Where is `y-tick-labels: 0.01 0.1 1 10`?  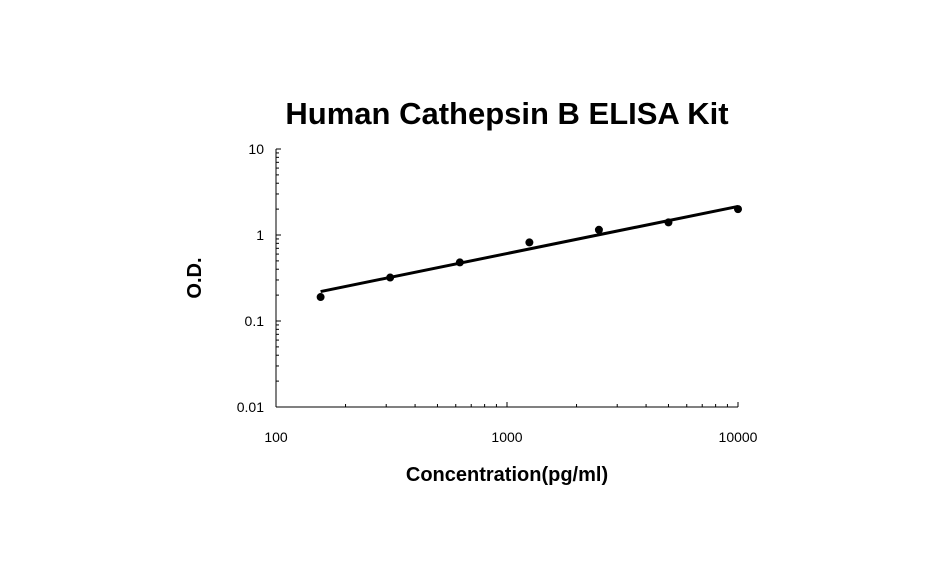 y-tick-labels: 0.01 0.1 1 10 is located at coordinates (250, 278).